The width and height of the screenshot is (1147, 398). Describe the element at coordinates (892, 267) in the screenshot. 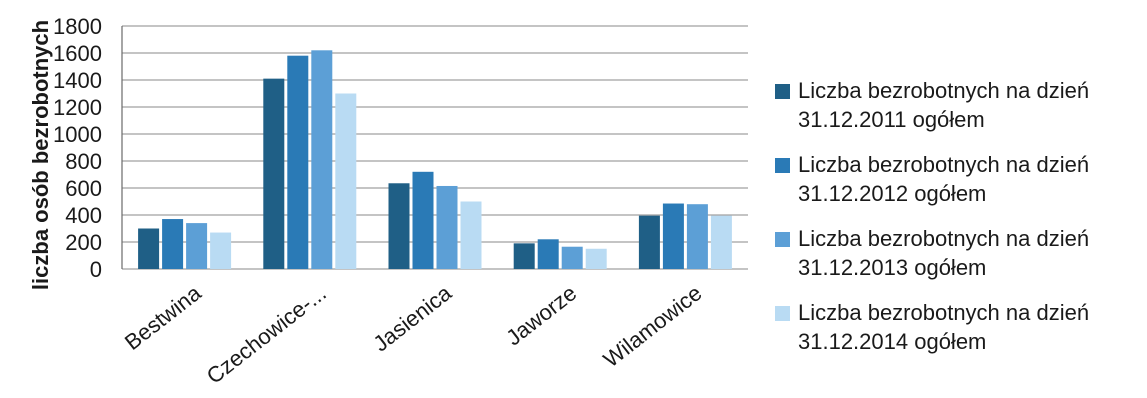

I see `legend-line2: 31.12.2013 ogółem` at that location.